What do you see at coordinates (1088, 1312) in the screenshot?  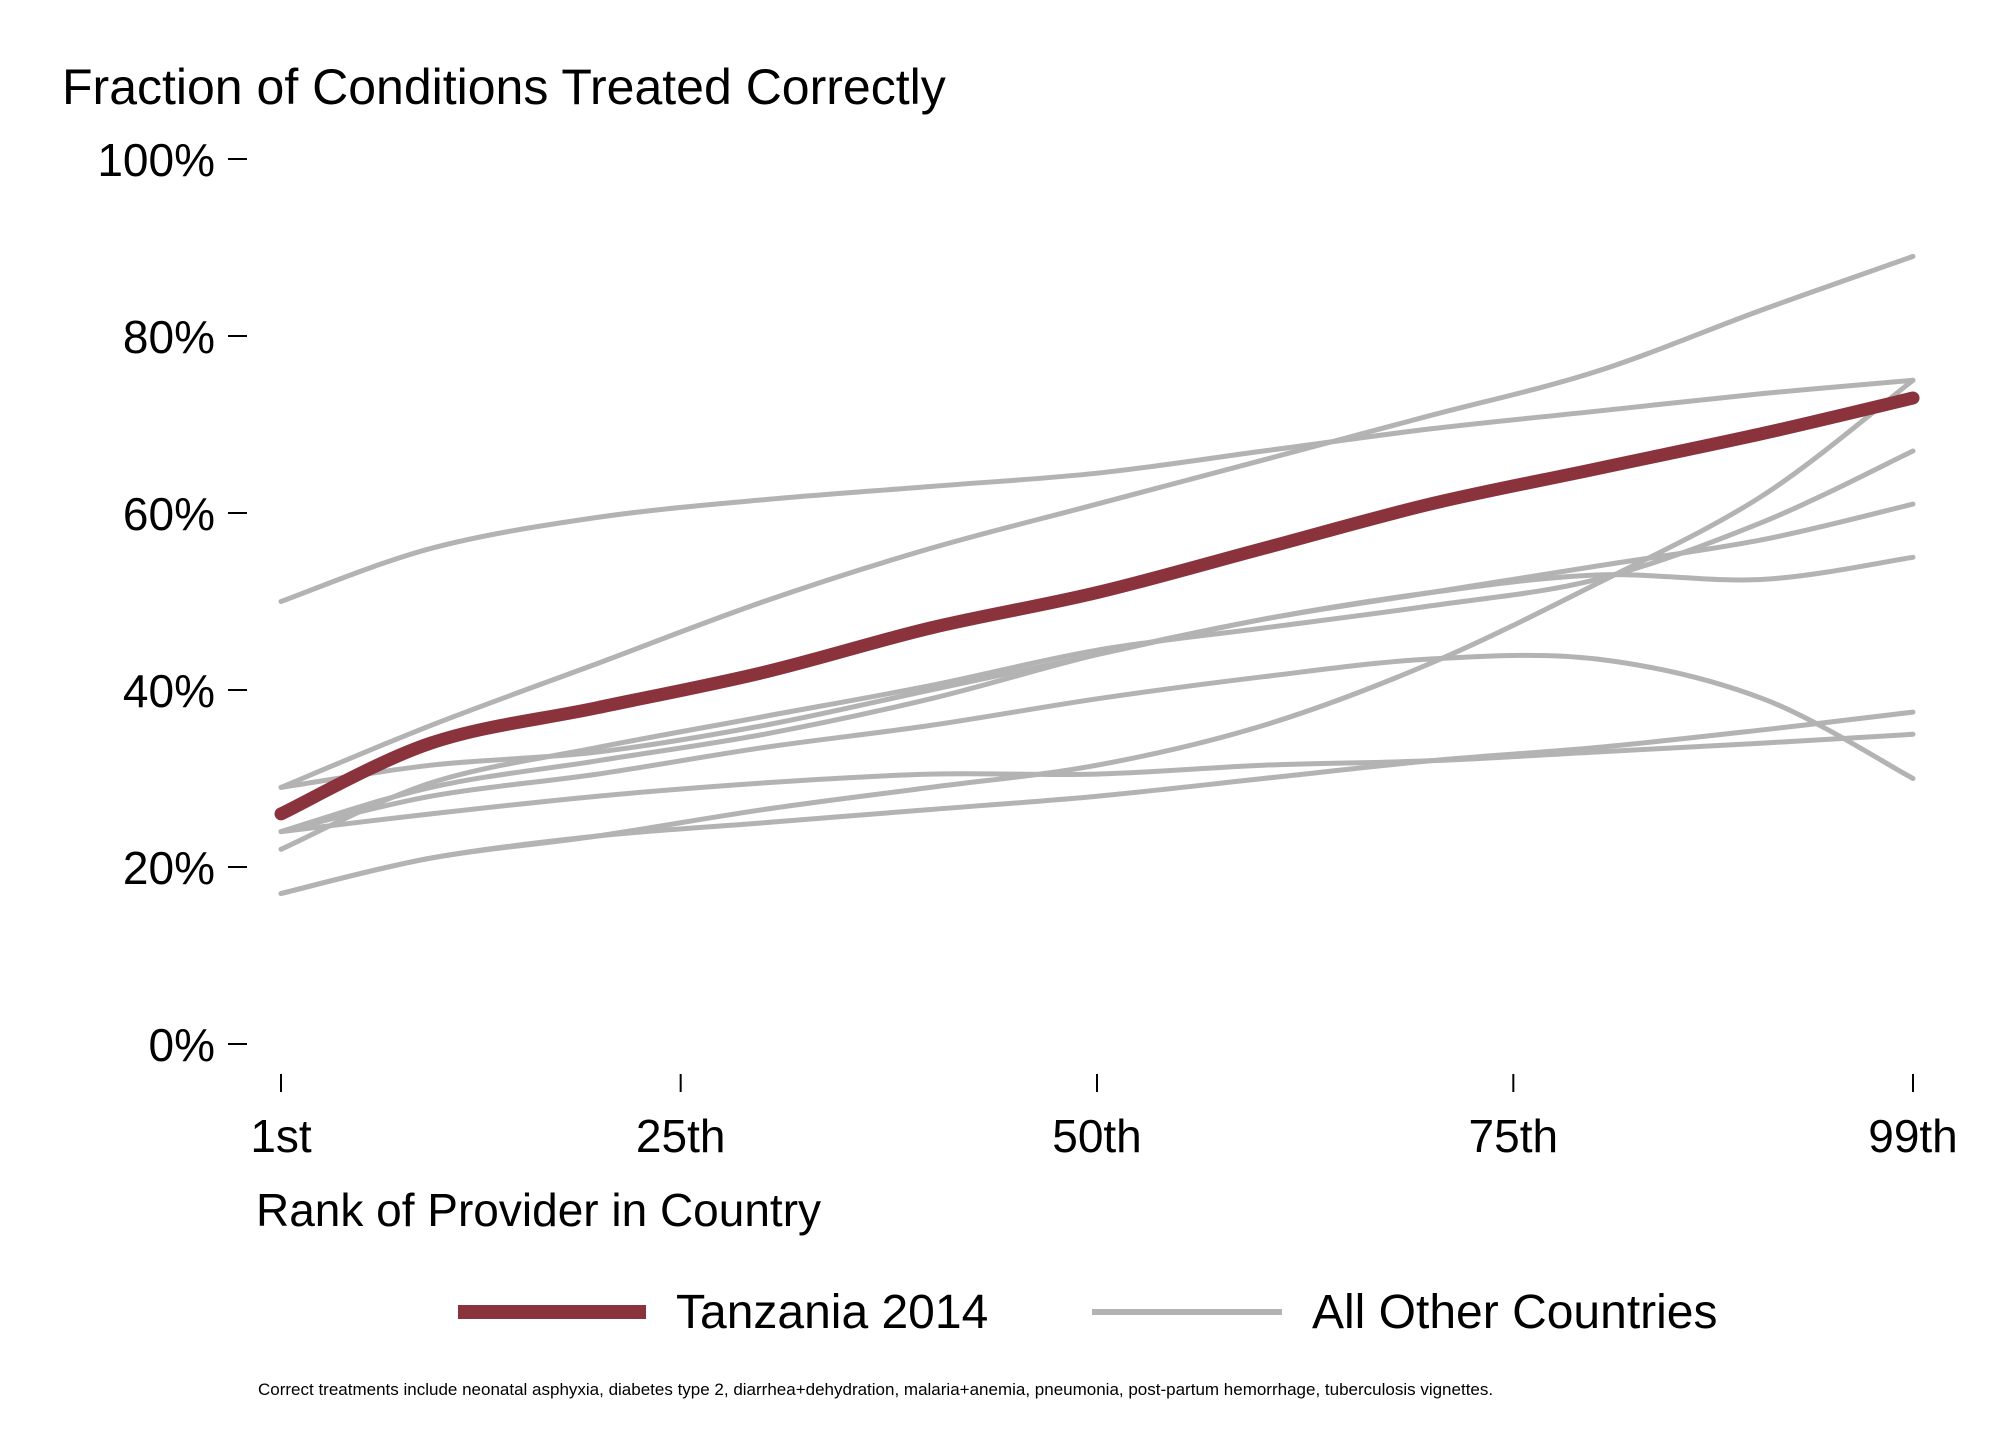 I see `legend: Tanzania 2014 All Other Countries` at bounding box center [1088, 1312].